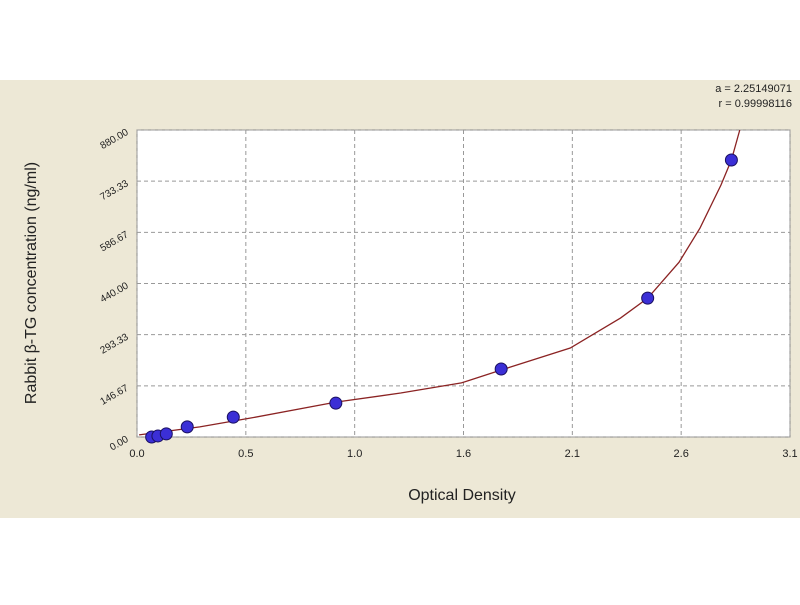 Image resolution: width=800 pixels, height=605 pixels. I want to click on x-tick-label: 3.1, so click(789, 454).